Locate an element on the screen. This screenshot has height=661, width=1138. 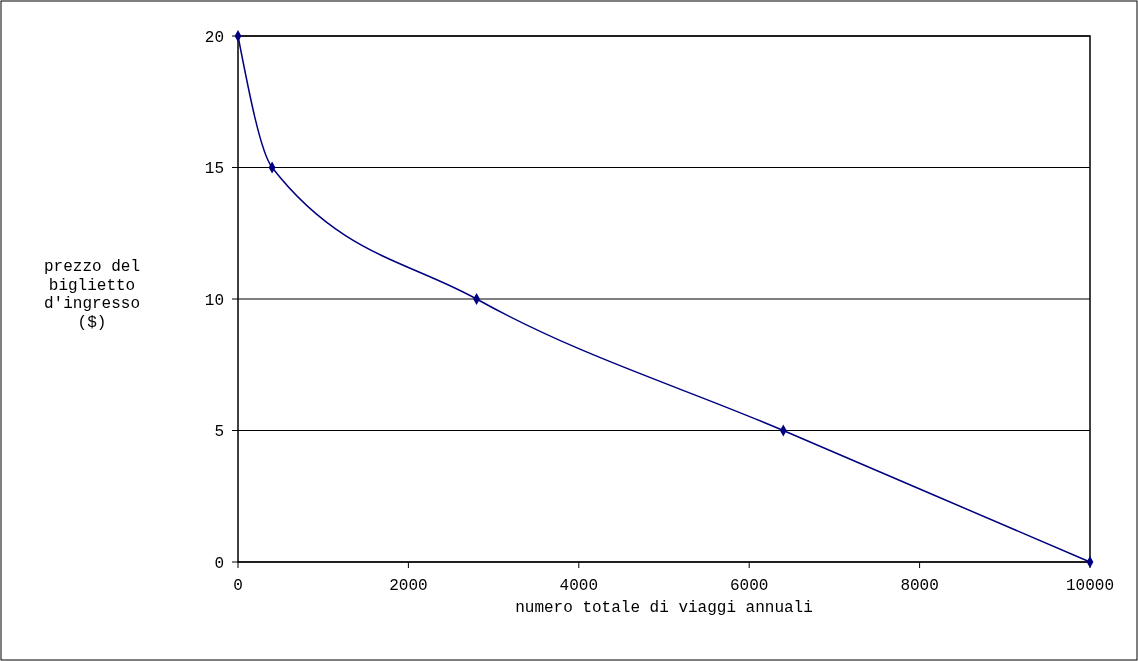
y-tick-label: 5 is located at coordinates (219, 432).